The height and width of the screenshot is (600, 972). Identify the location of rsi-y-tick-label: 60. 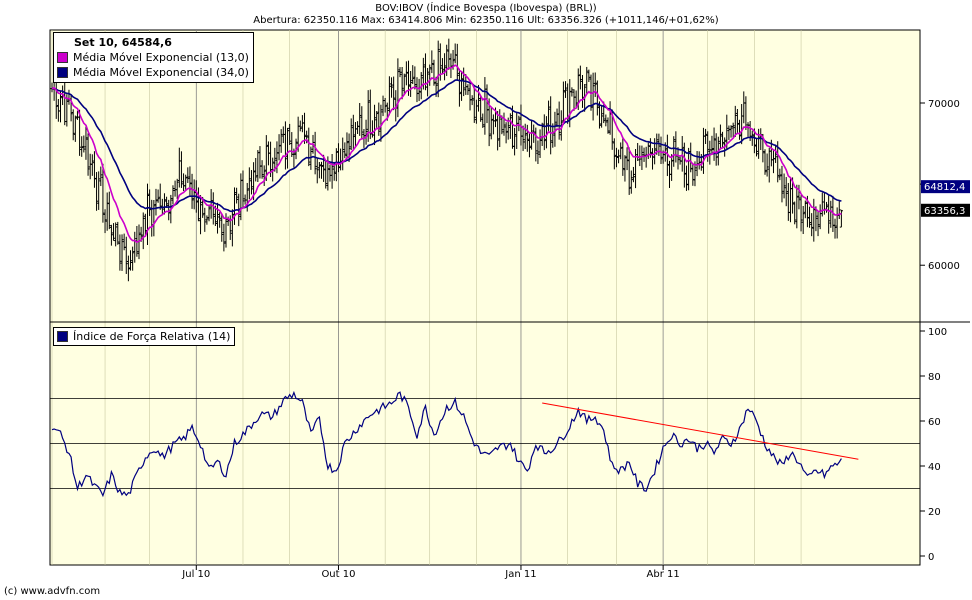
(934, 422).